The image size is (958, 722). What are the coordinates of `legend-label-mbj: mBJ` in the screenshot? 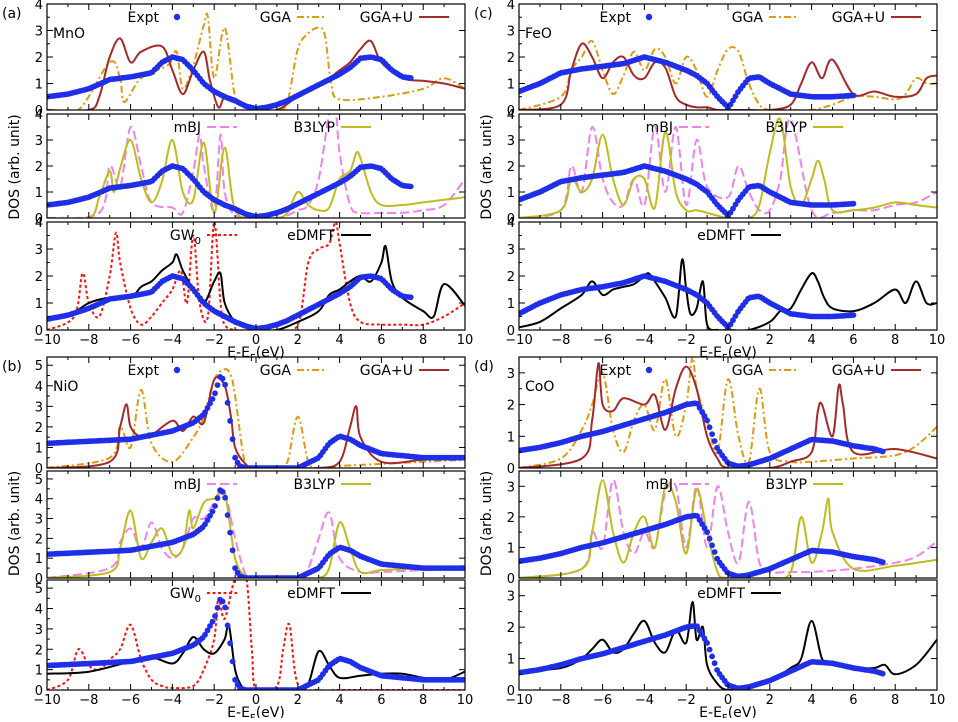 It's located at (187, 485).